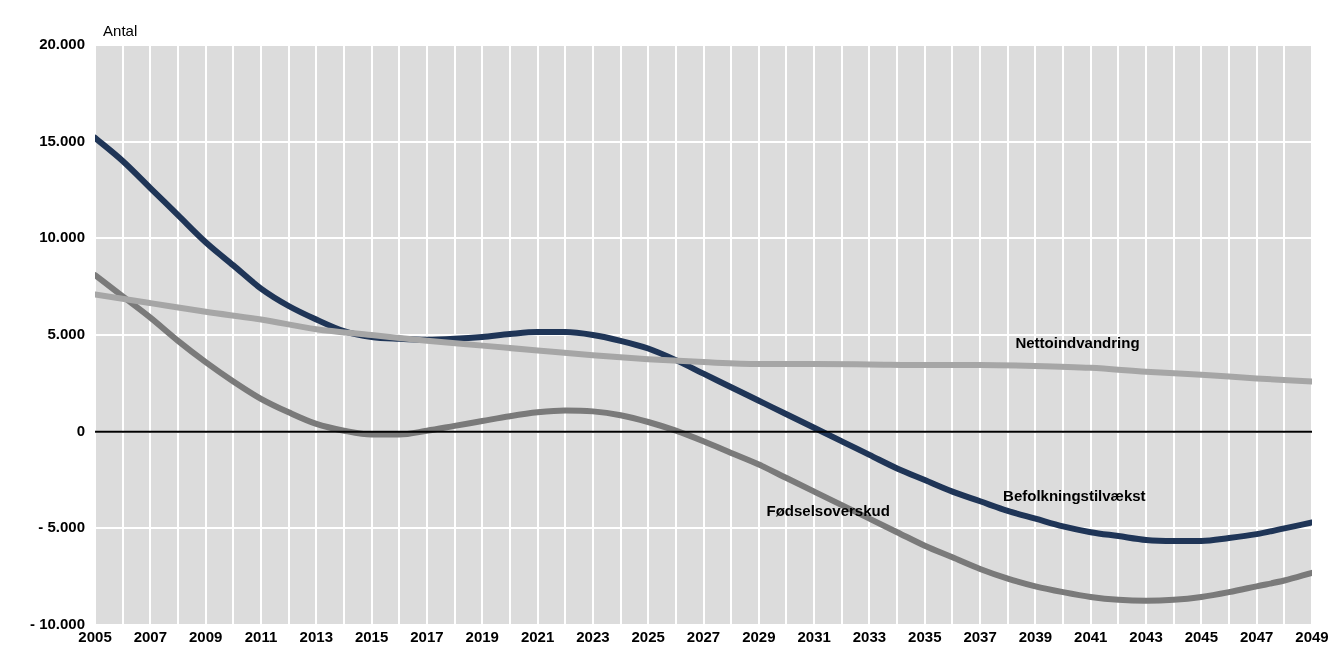 The width and height of the screenshot is (1337, 657). I want to click on x-tick-label: 2025, so click(648, 637).